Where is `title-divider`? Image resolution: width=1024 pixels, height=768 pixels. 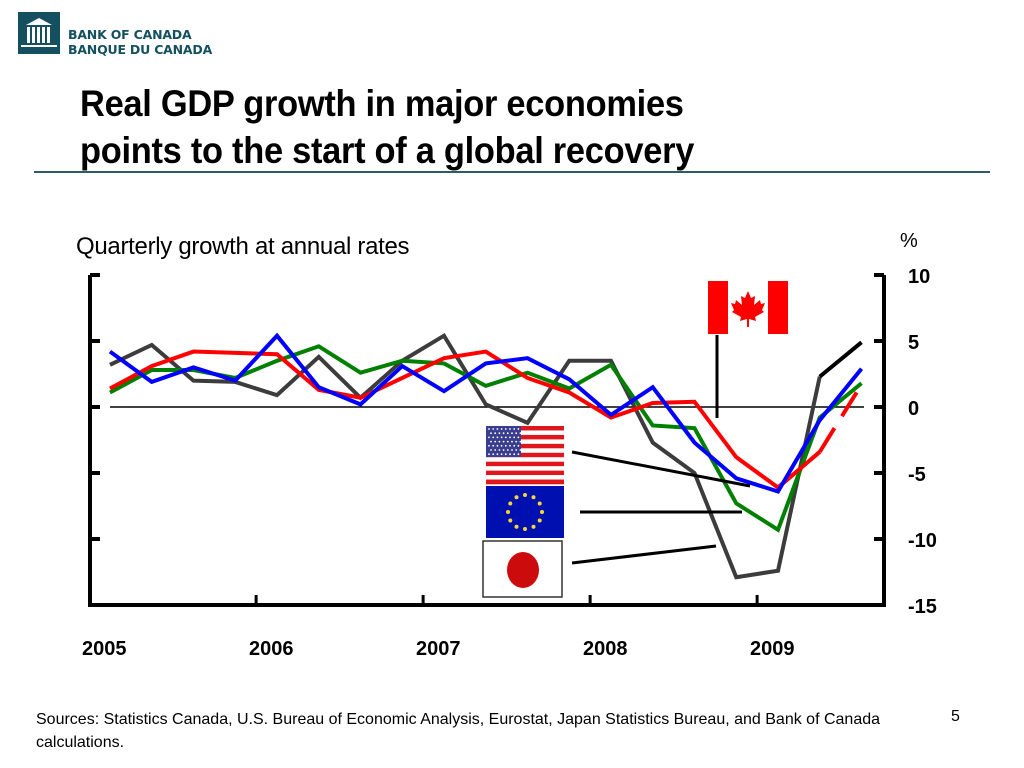
title-divider is located at coordinates (512, 172).